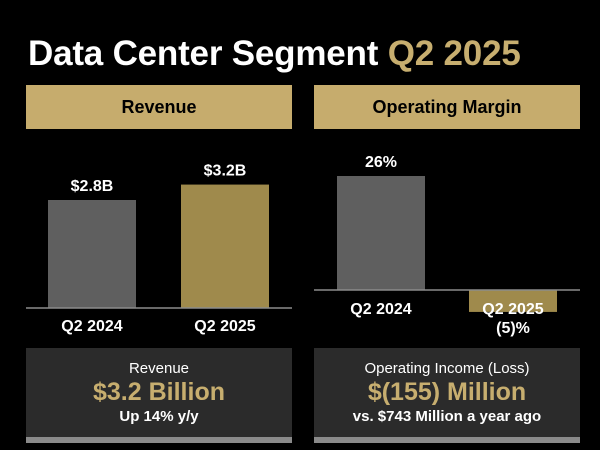 The image size is (600, 450). What do you see at coordinates (454, 53) in the screenshot?
I see `title-accent: Q2 2025` at bounding box center [454, 53].